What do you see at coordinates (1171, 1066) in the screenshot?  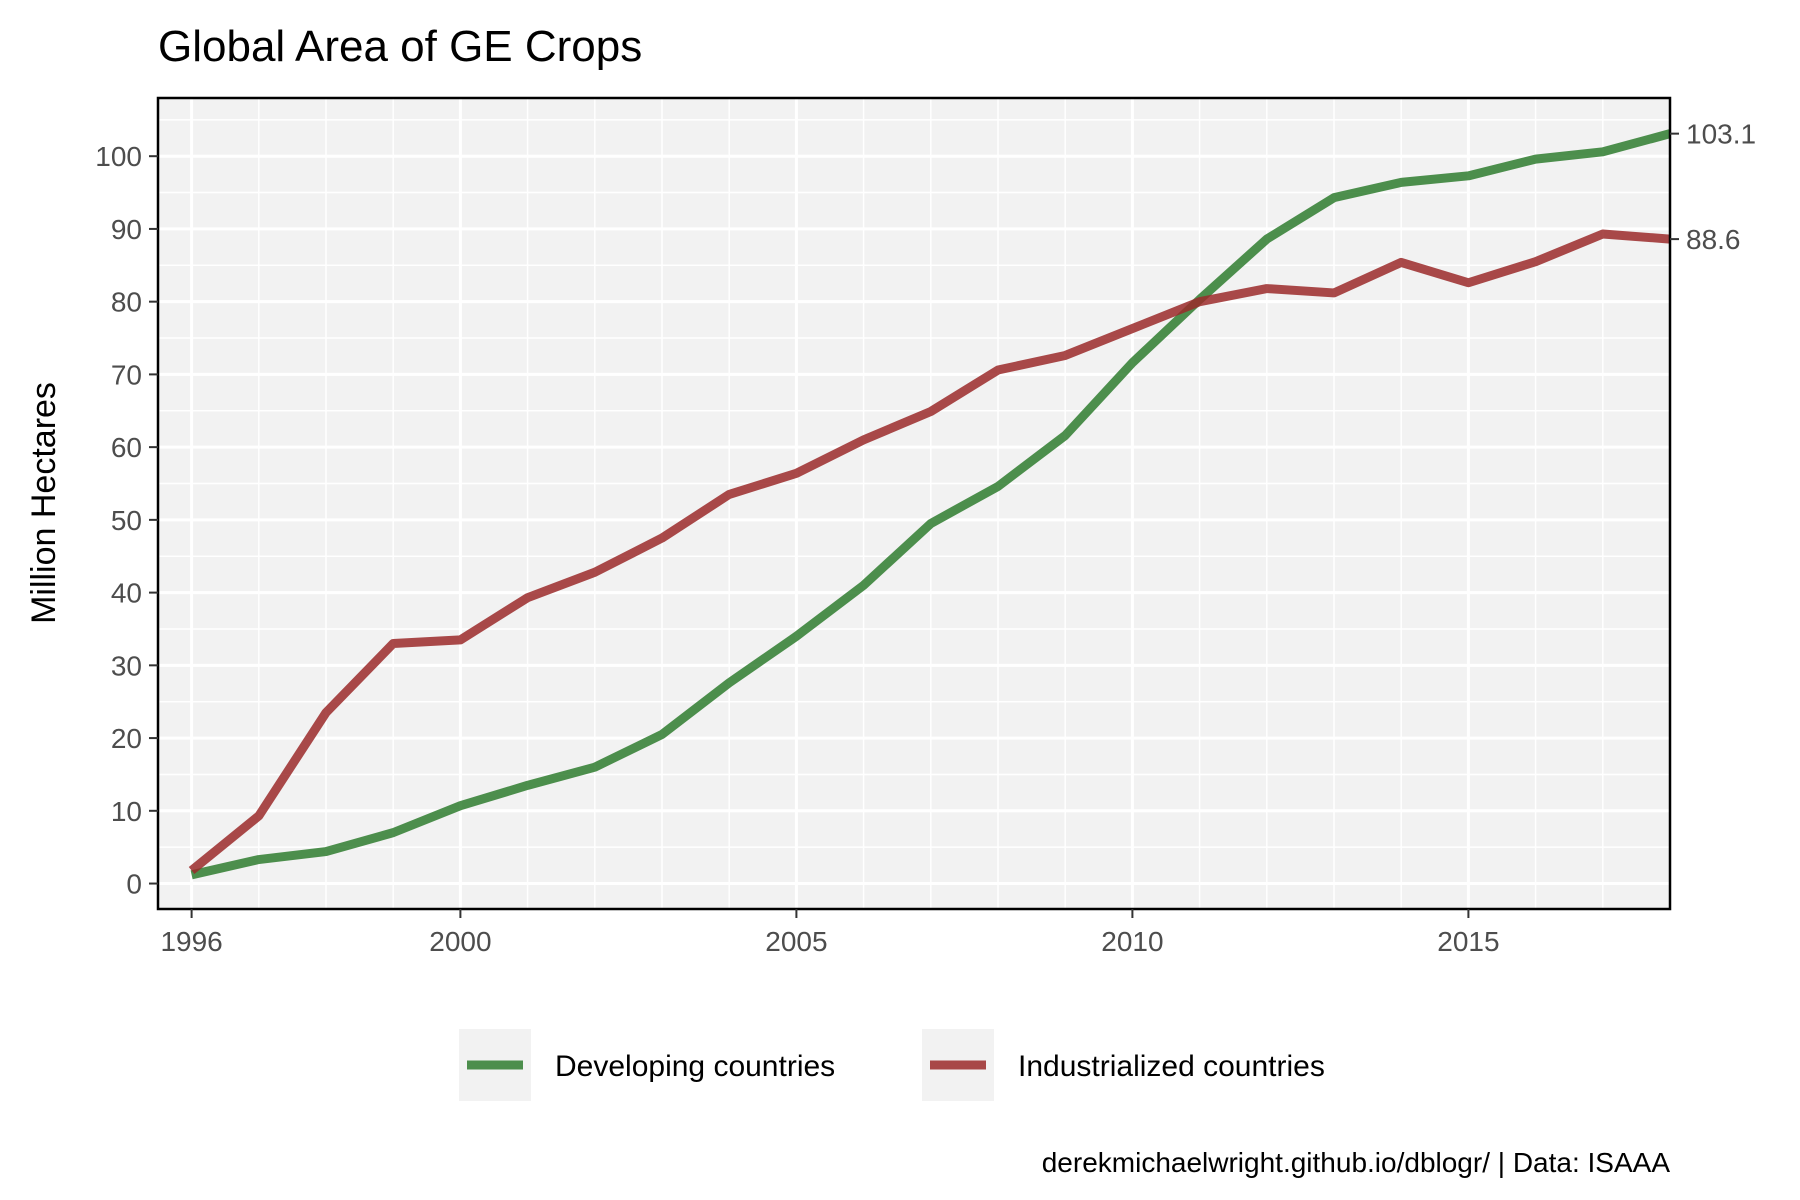 I see `legend-label-industrialized: Industrialized countries` at bounding box center [1171, 1066].